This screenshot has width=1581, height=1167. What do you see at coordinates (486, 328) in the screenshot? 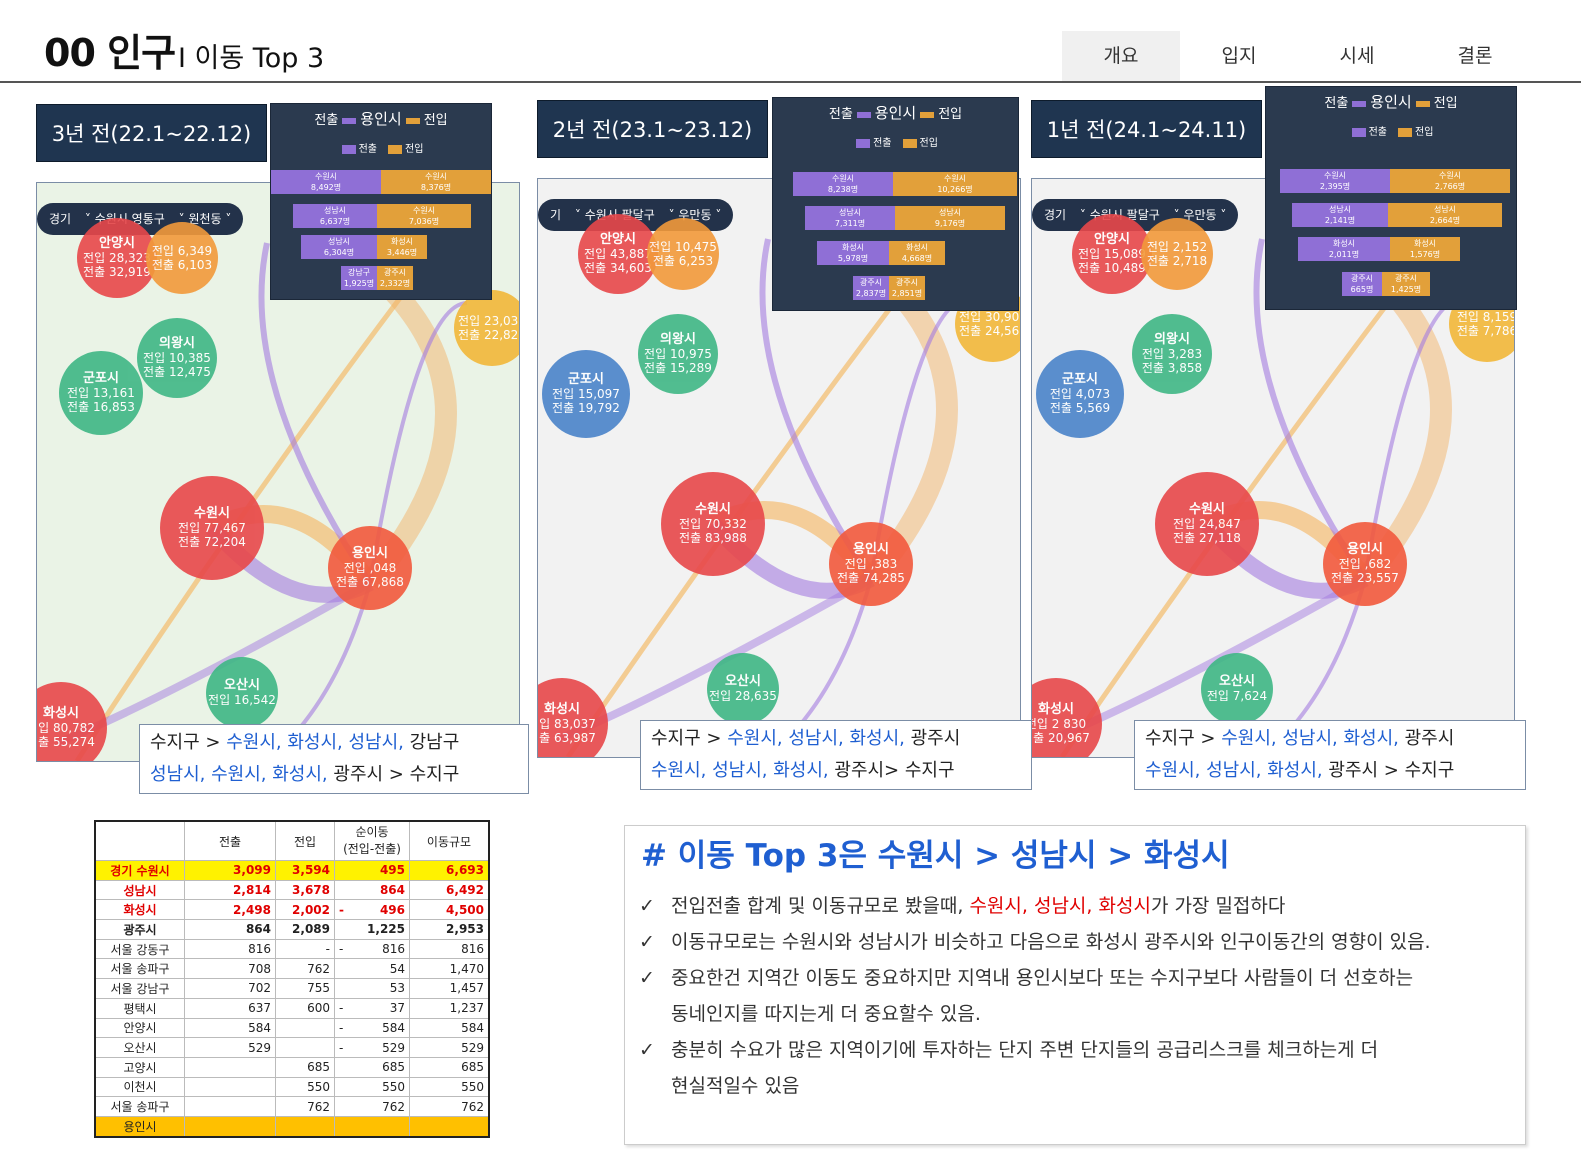
I see `region-bubble-right: 전입 23,030 전출 22,822` at bounding box center [486, 328].